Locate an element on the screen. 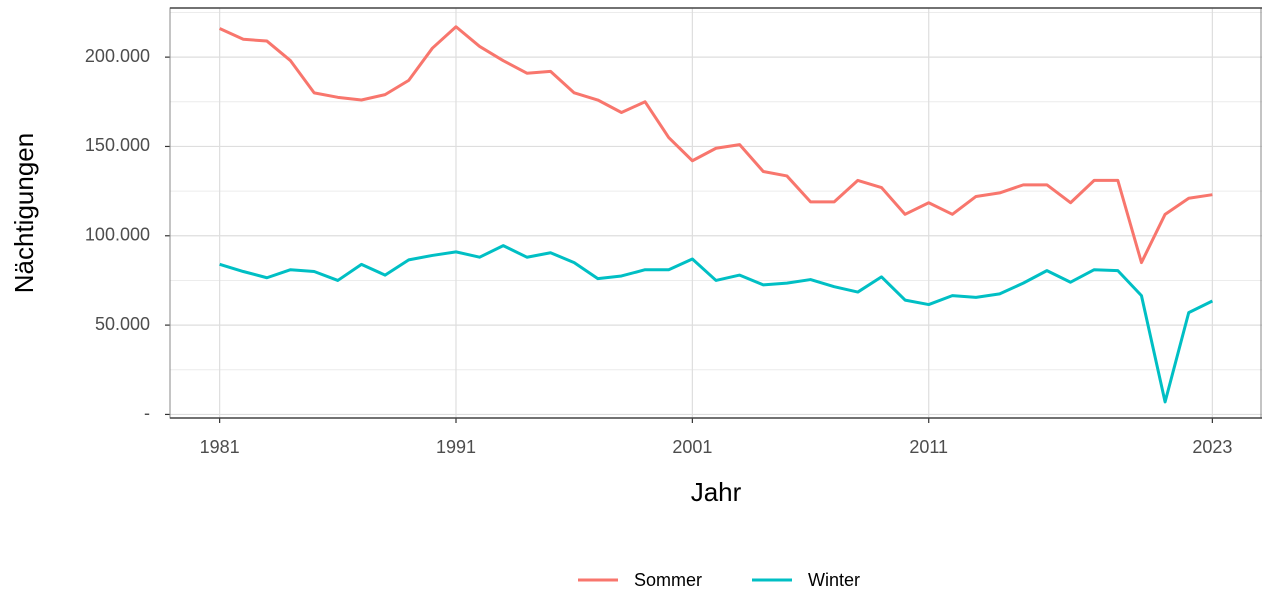 The height and width of the screenshot is (594, 1262). y-tick-label: - is located at coordinates (147, 413).